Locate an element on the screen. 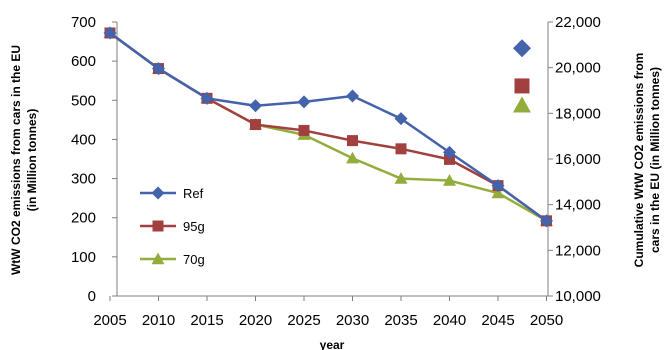 The image size is (665, 350). x-tick-label: 2040 is located at coordinates (449, 320).